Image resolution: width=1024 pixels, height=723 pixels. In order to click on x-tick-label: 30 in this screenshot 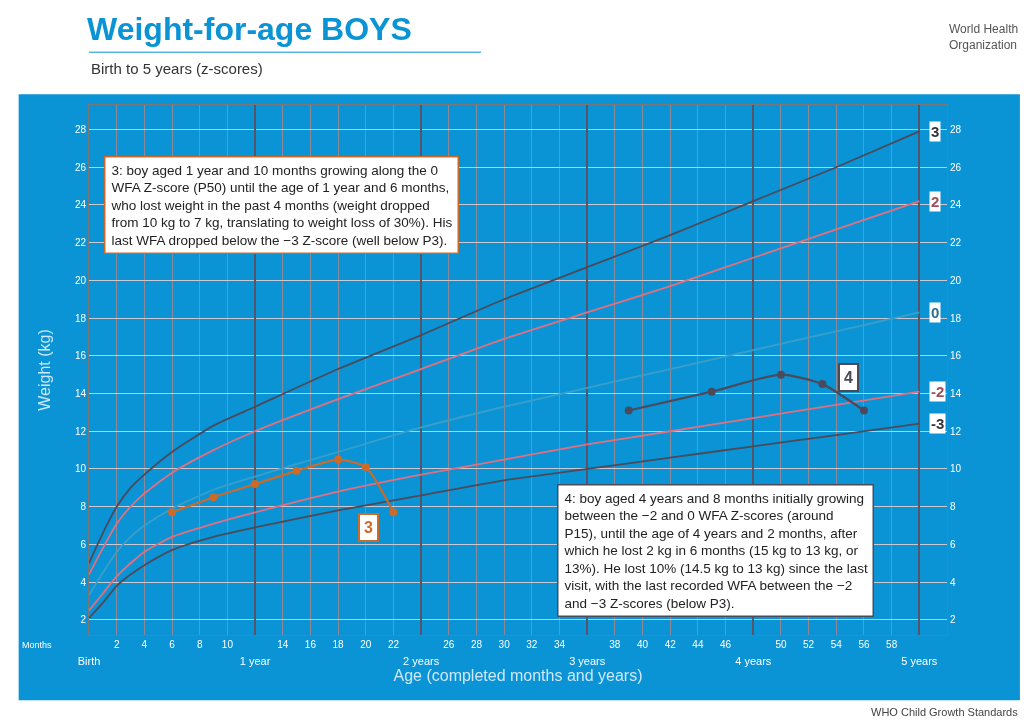, I will do `click(504, 644)`.